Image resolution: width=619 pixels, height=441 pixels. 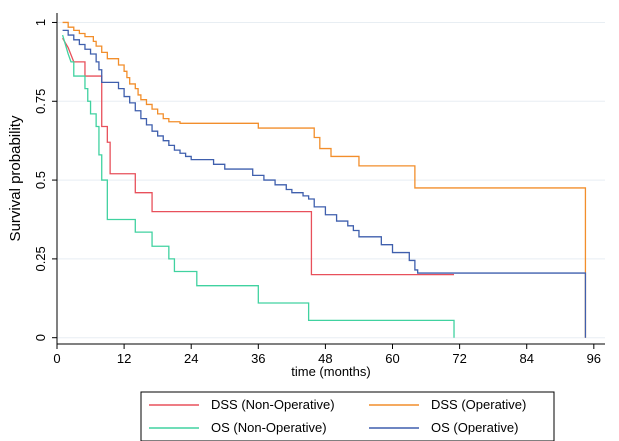 I want to click on x-tick-label: 24, so click(x=191, y=358).